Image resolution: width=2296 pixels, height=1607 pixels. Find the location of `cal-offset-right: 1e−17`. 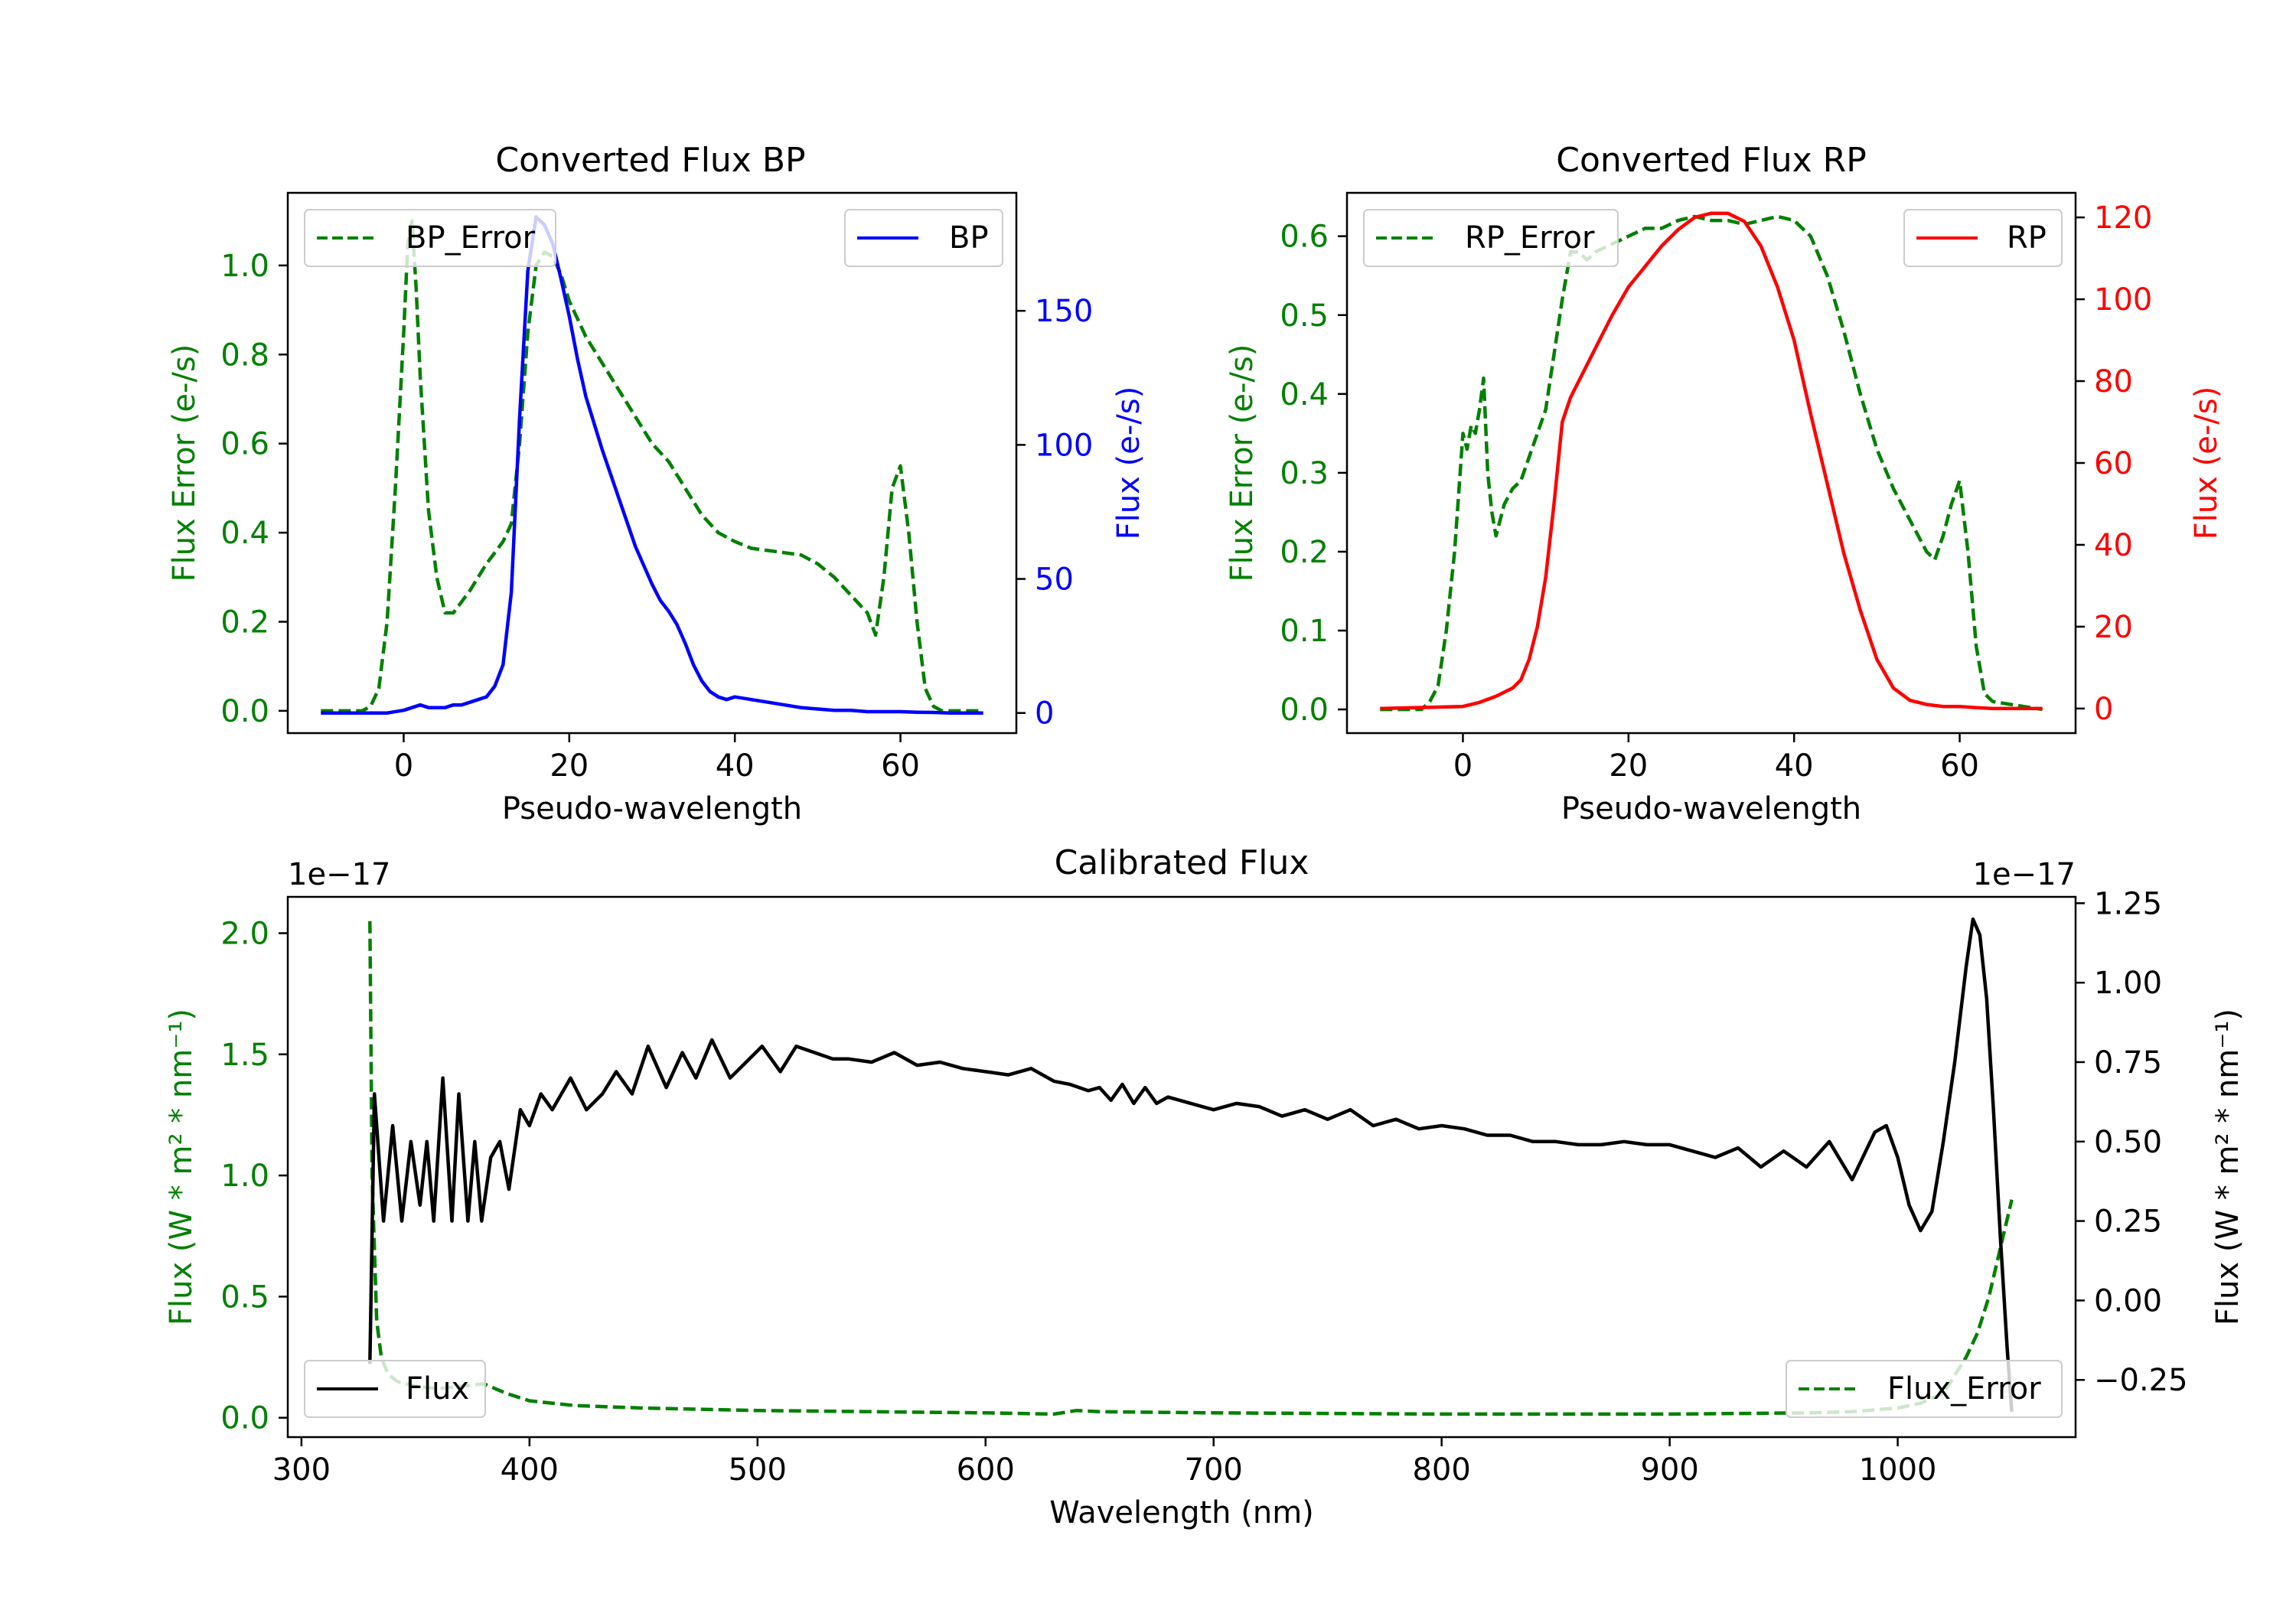

cal-offset-right: 1e−17 is located at coordinates (2024, 875).